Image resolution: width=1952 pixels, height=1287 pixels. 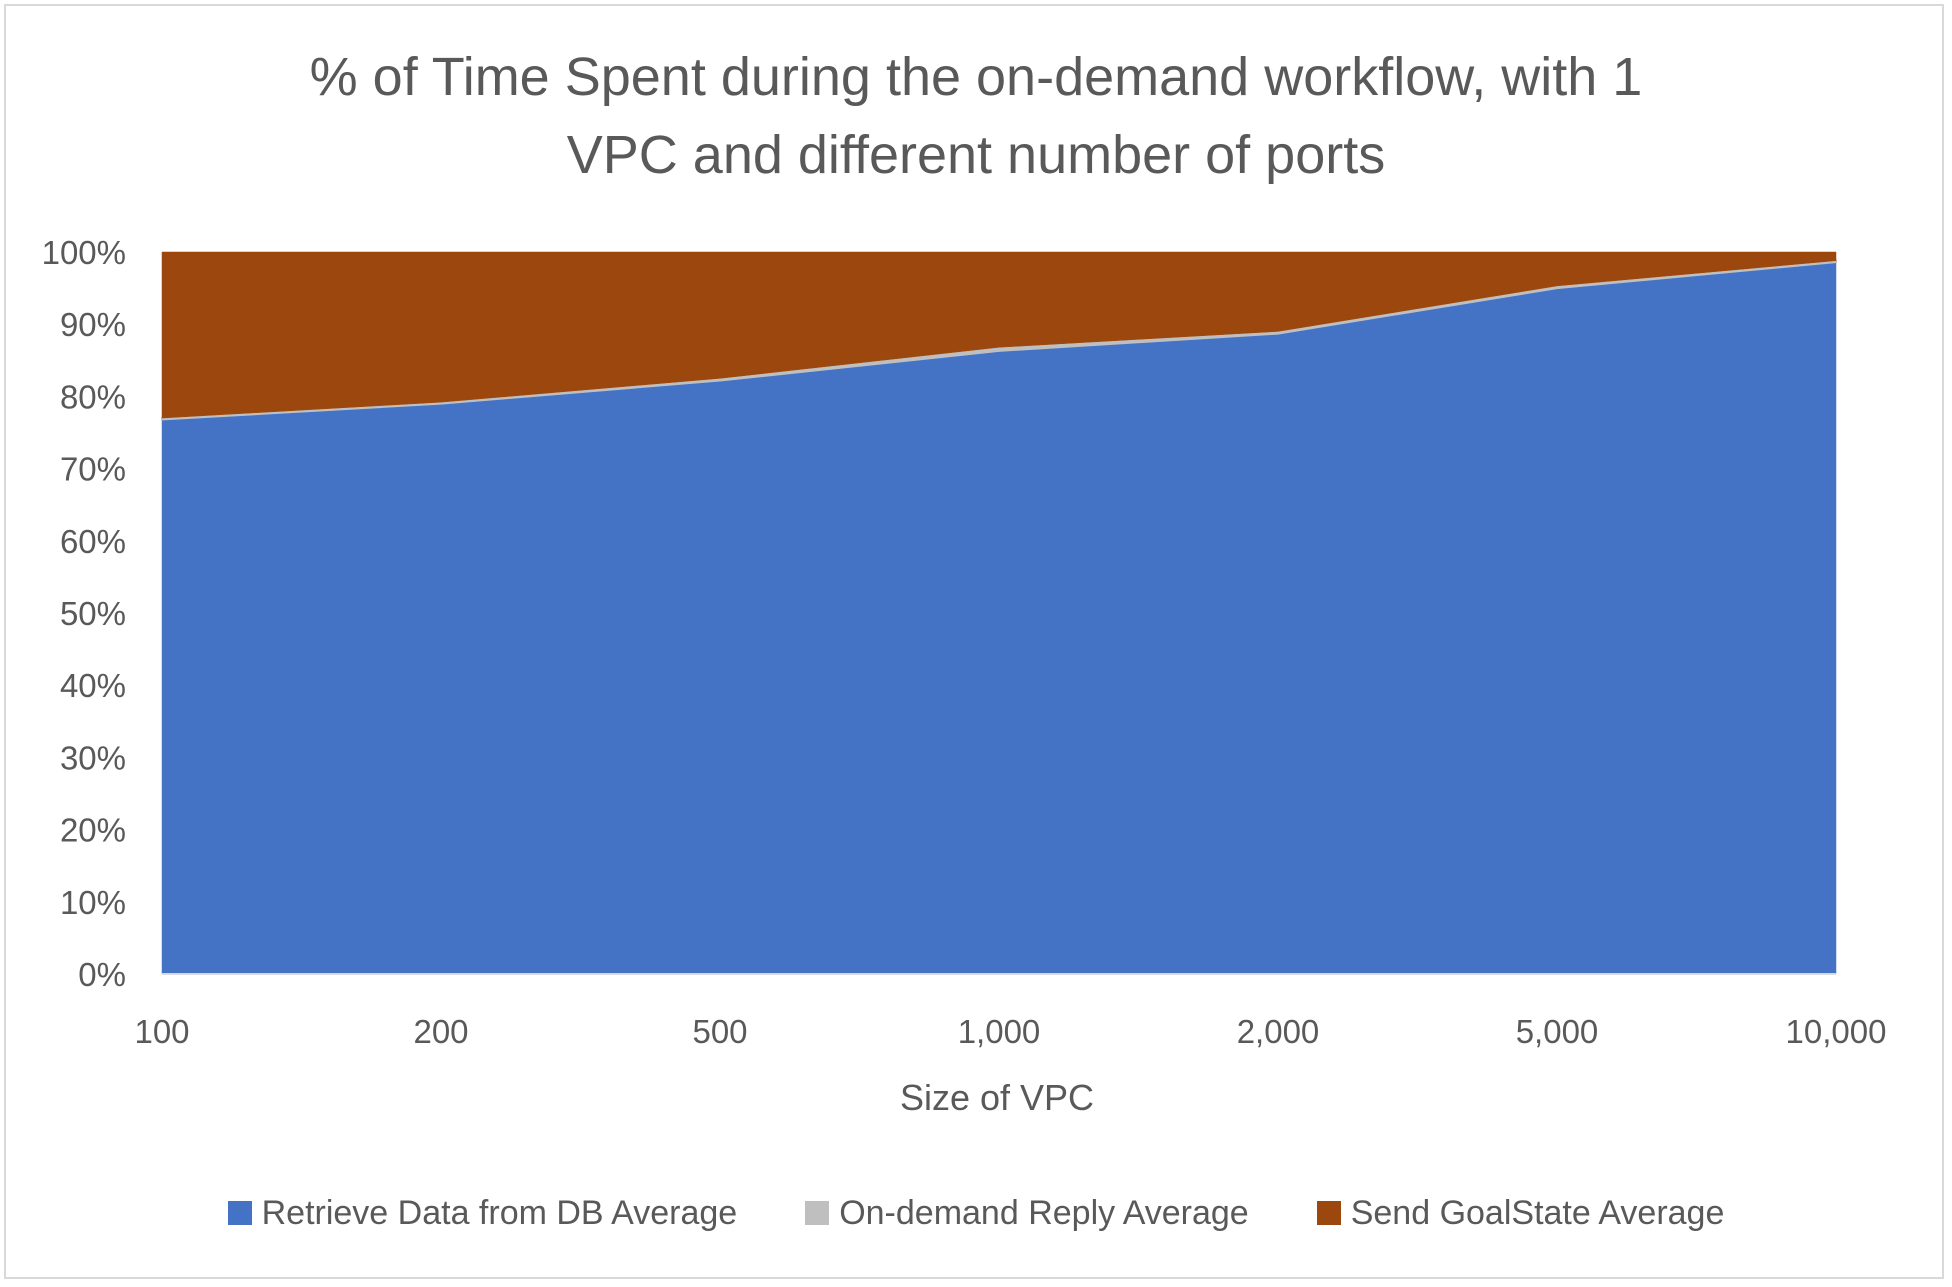 What do you see at coordinates (93, 396) in the screenshot?
I see `y-tick-label: 80%` at bounding box center [93, 396].